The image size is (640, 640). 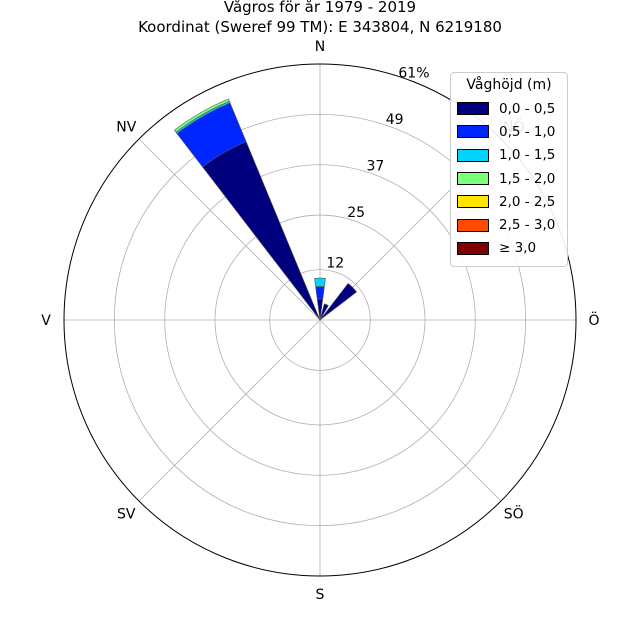 I want to click on legend-label: 0,0 - 0,5, so click(x=527, y=108).